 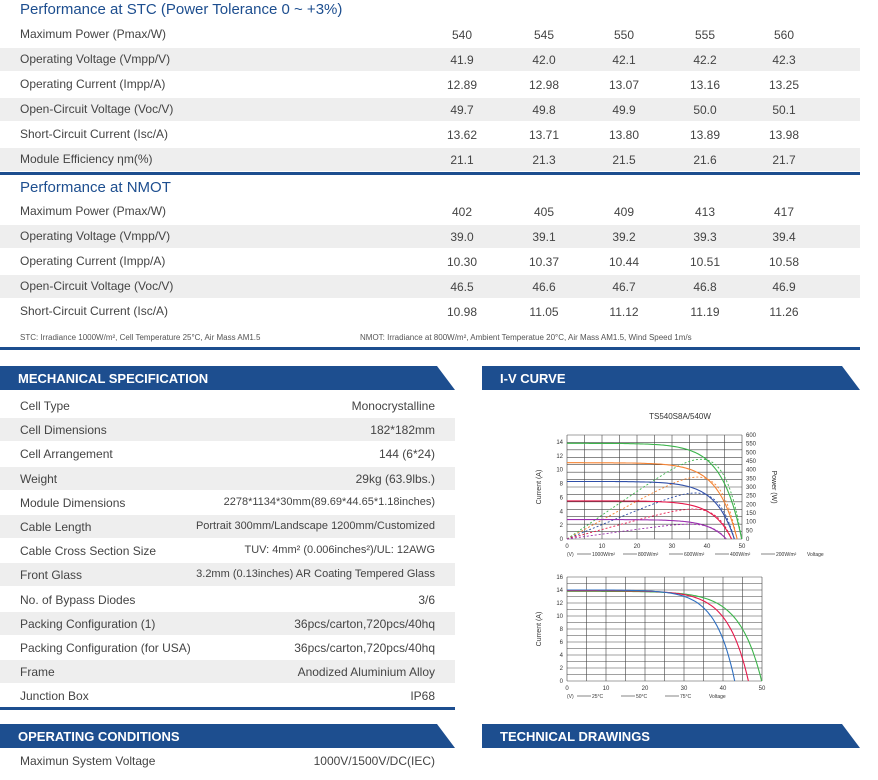 I want to click on row-value: 10.37, so click(x=544, y=262).